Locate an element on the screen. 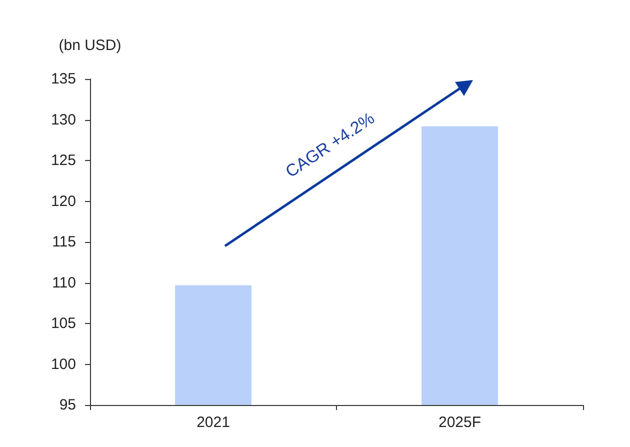  y-tick-label: 125 is located at coordinates (63, 160).